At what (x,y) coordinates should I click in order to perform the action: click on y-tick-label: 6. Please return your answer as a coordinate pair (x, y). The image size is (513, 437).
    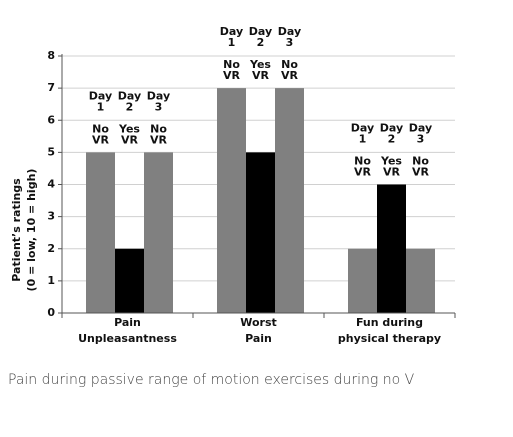
    Looking at the image, I should click on (51, 119).